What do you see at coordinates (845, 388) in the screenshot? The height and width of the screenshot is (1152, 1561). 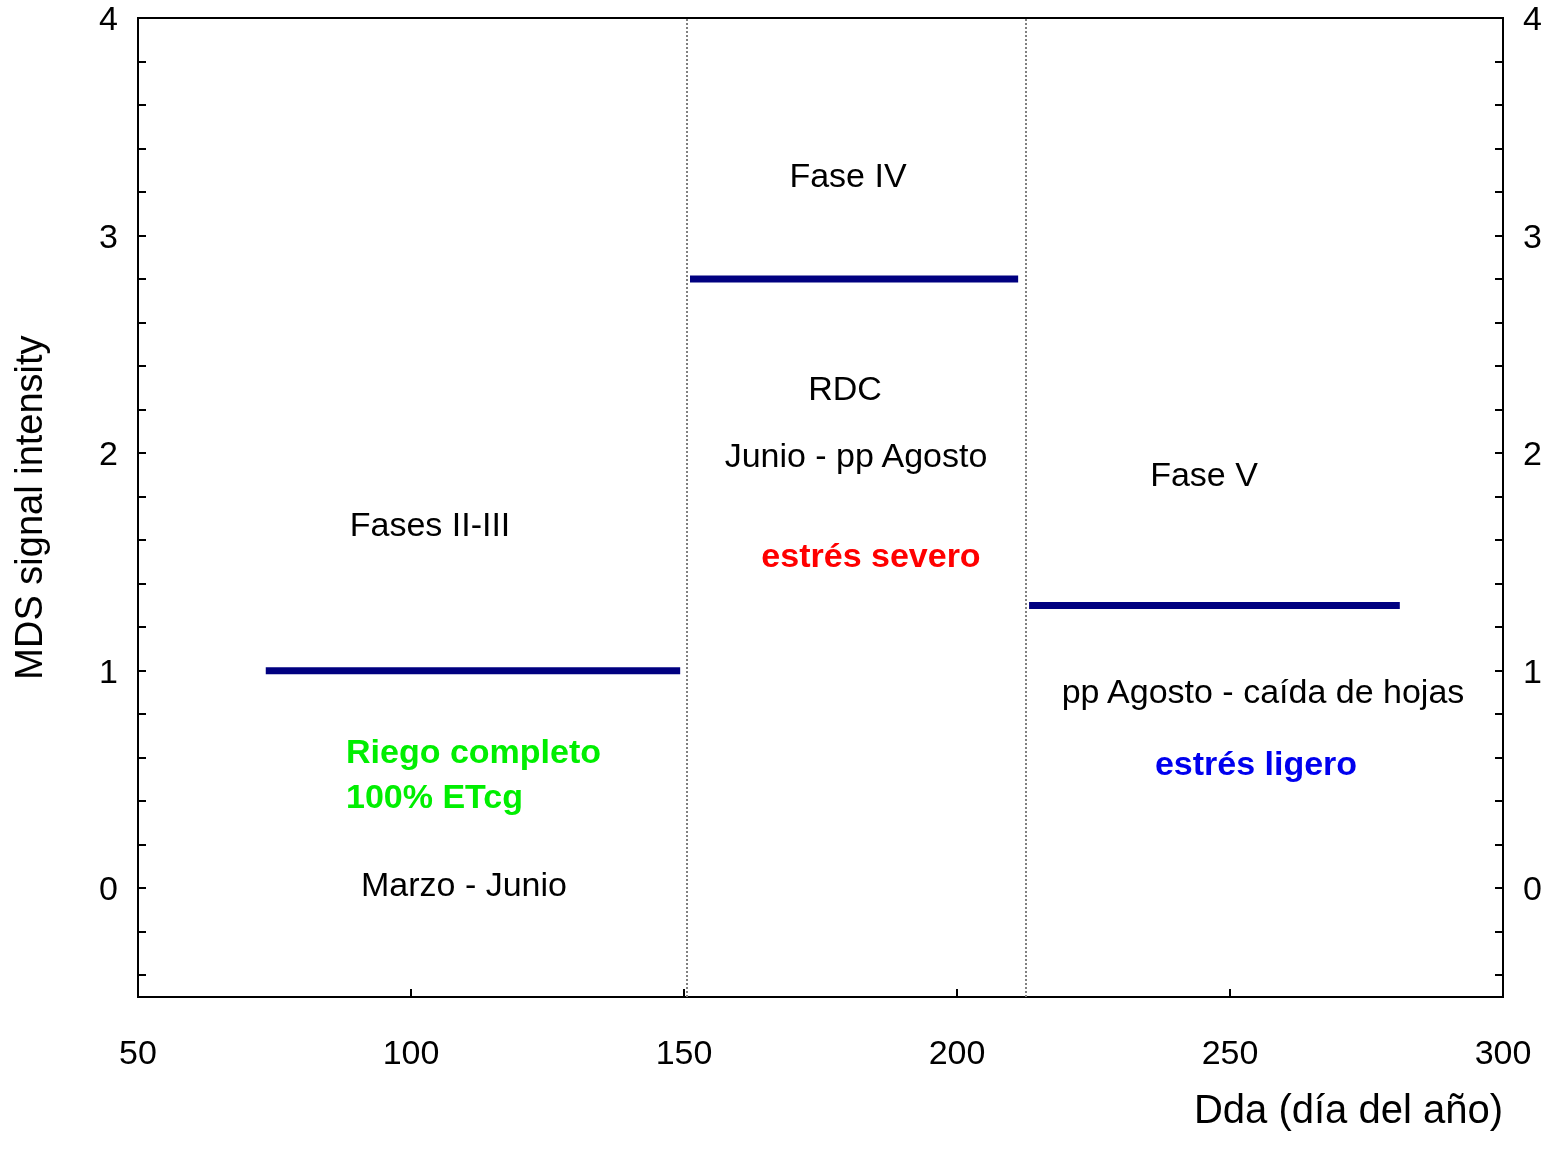 I see `annotation: RDC` at bounding box center [845, 388].